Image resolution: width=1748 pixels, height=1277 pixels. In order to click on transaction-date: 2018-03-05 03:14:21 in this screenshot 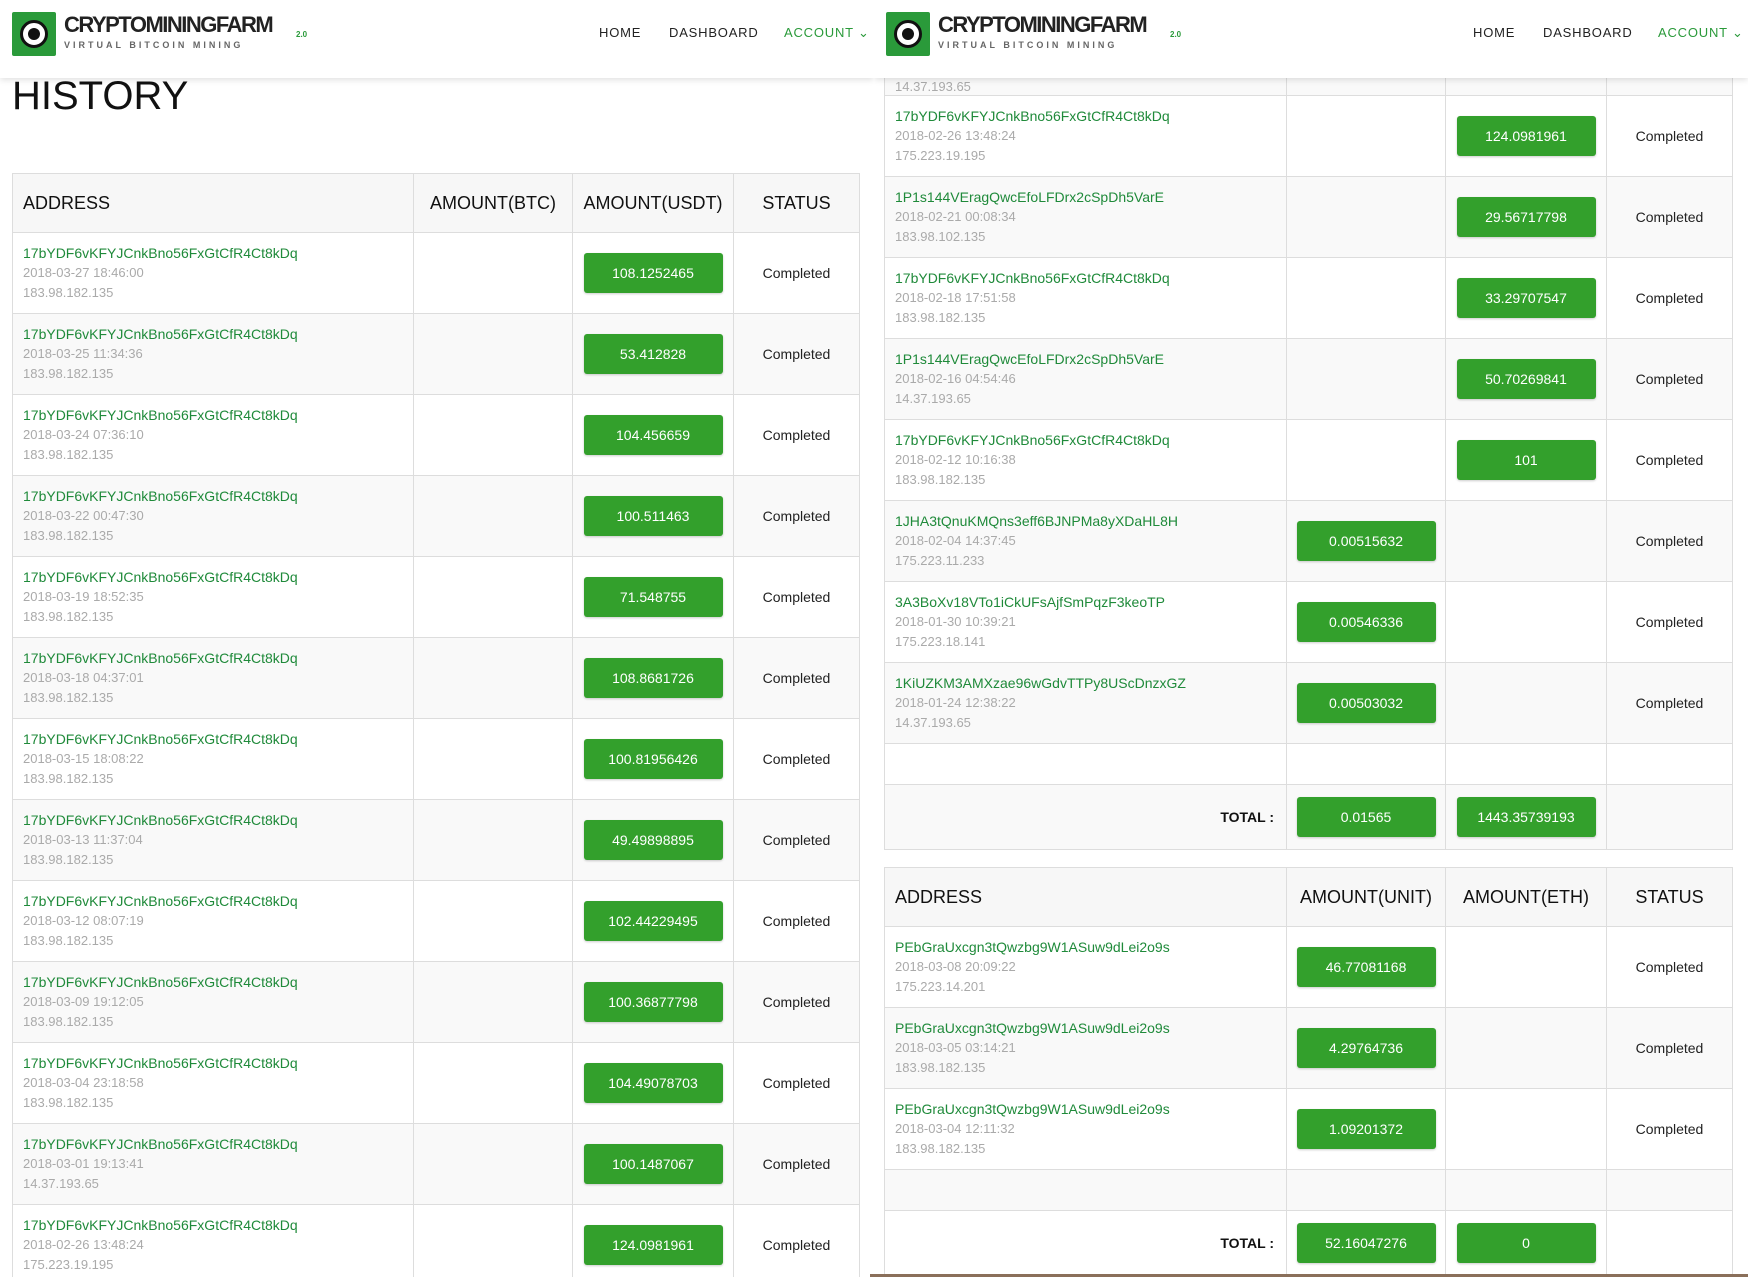, I will do `click(955, 1047)`.